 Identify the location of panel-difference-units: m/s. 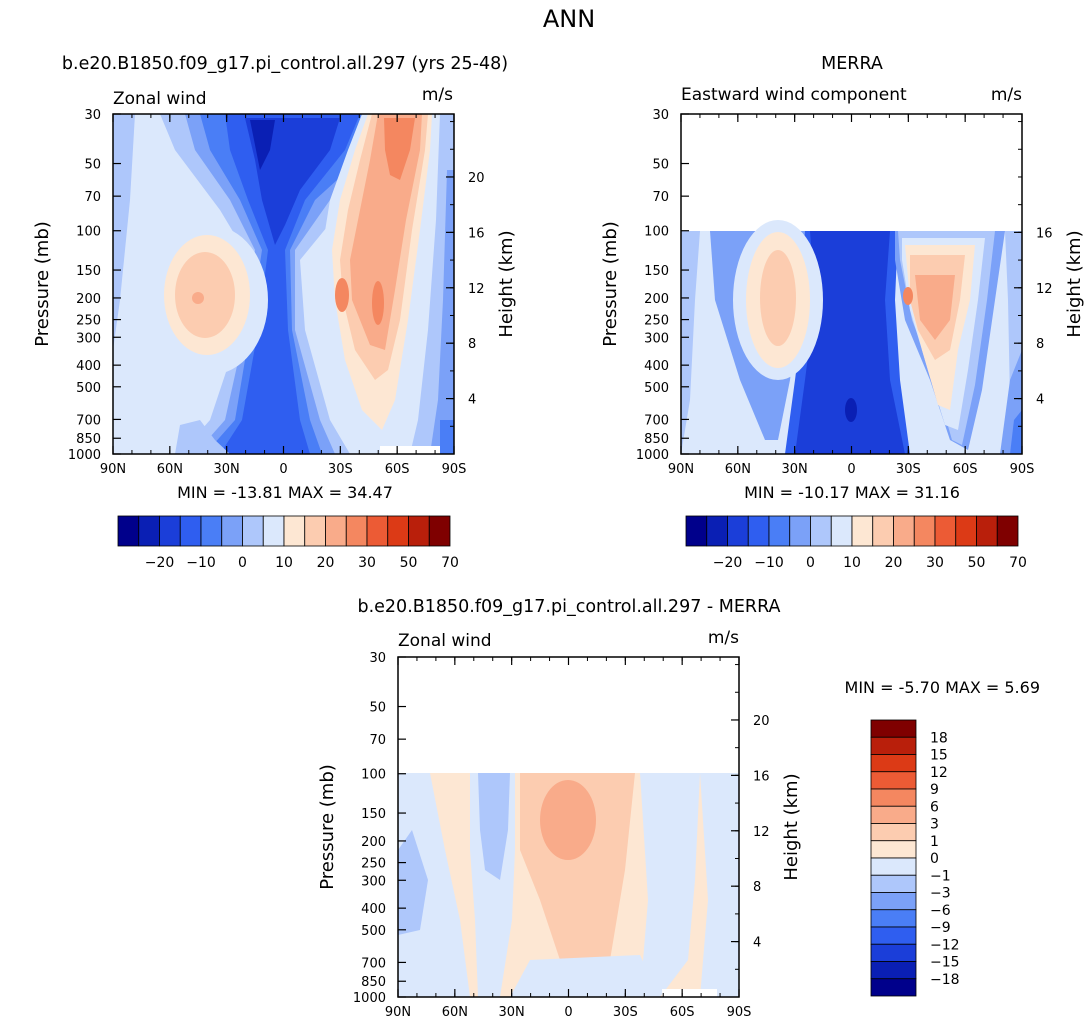
(723, 638).